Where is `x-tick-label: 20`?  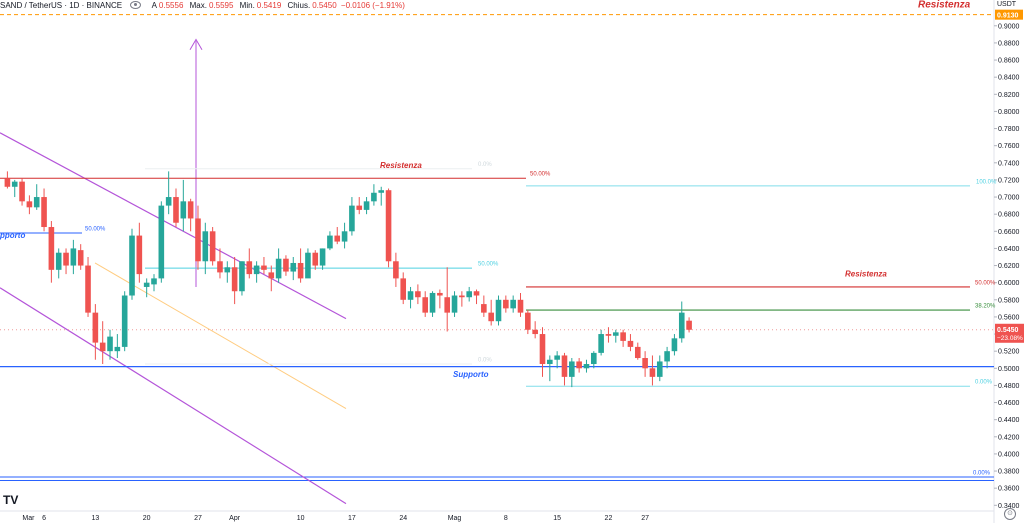 x-tick-label: 20 is located at coordinates (147, 518).